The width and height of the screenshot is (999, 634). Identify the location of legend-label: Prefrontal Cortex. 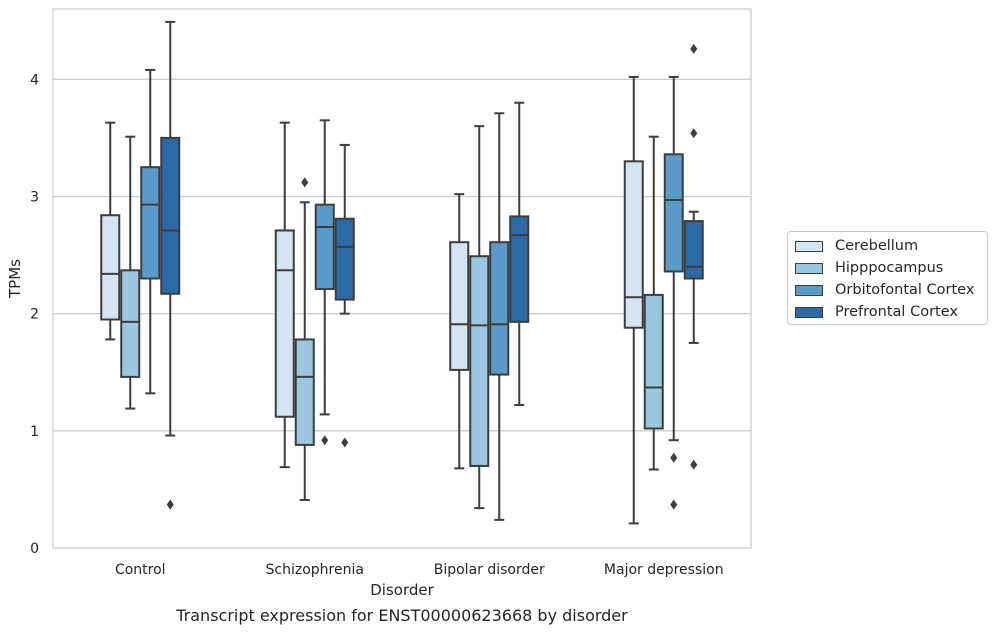
(896, 312).